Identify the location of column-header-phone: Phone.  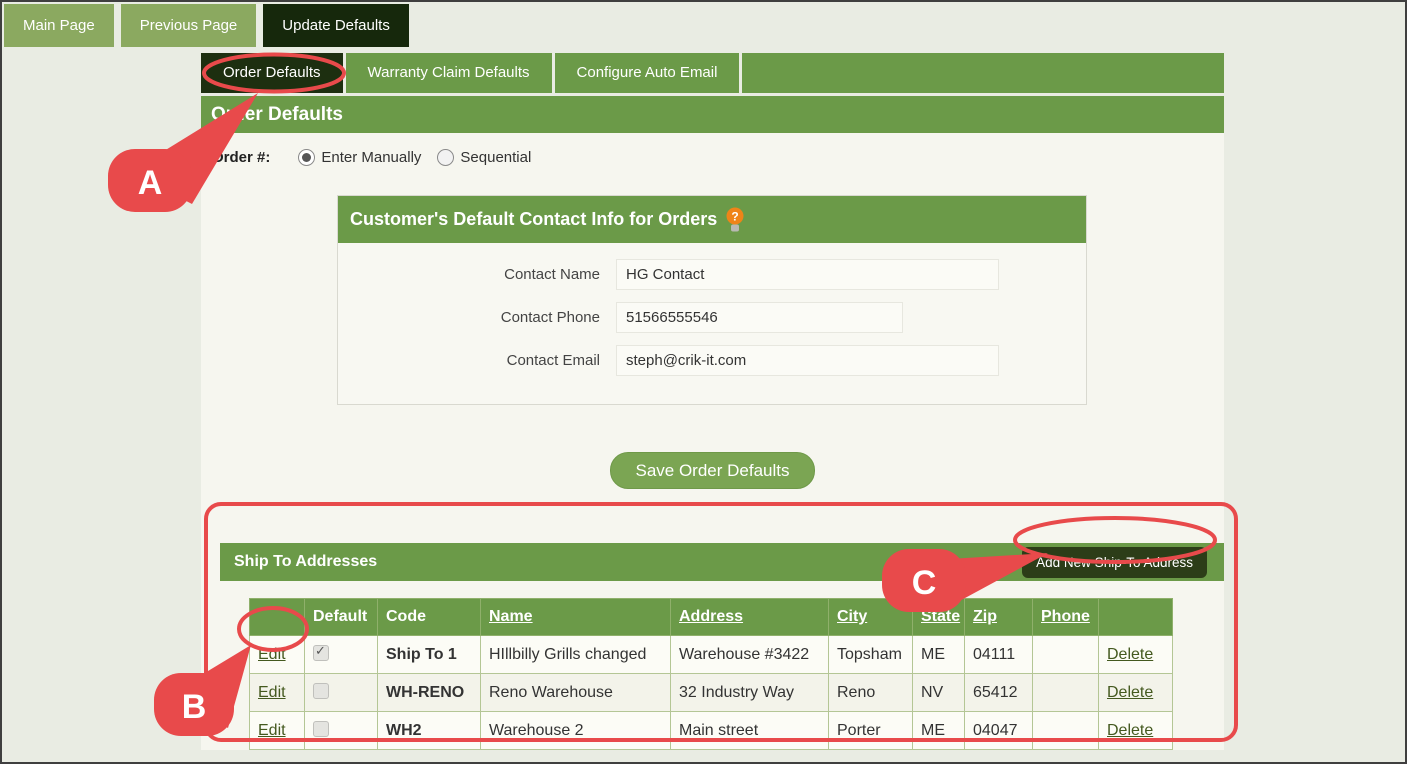
(1065, 616).